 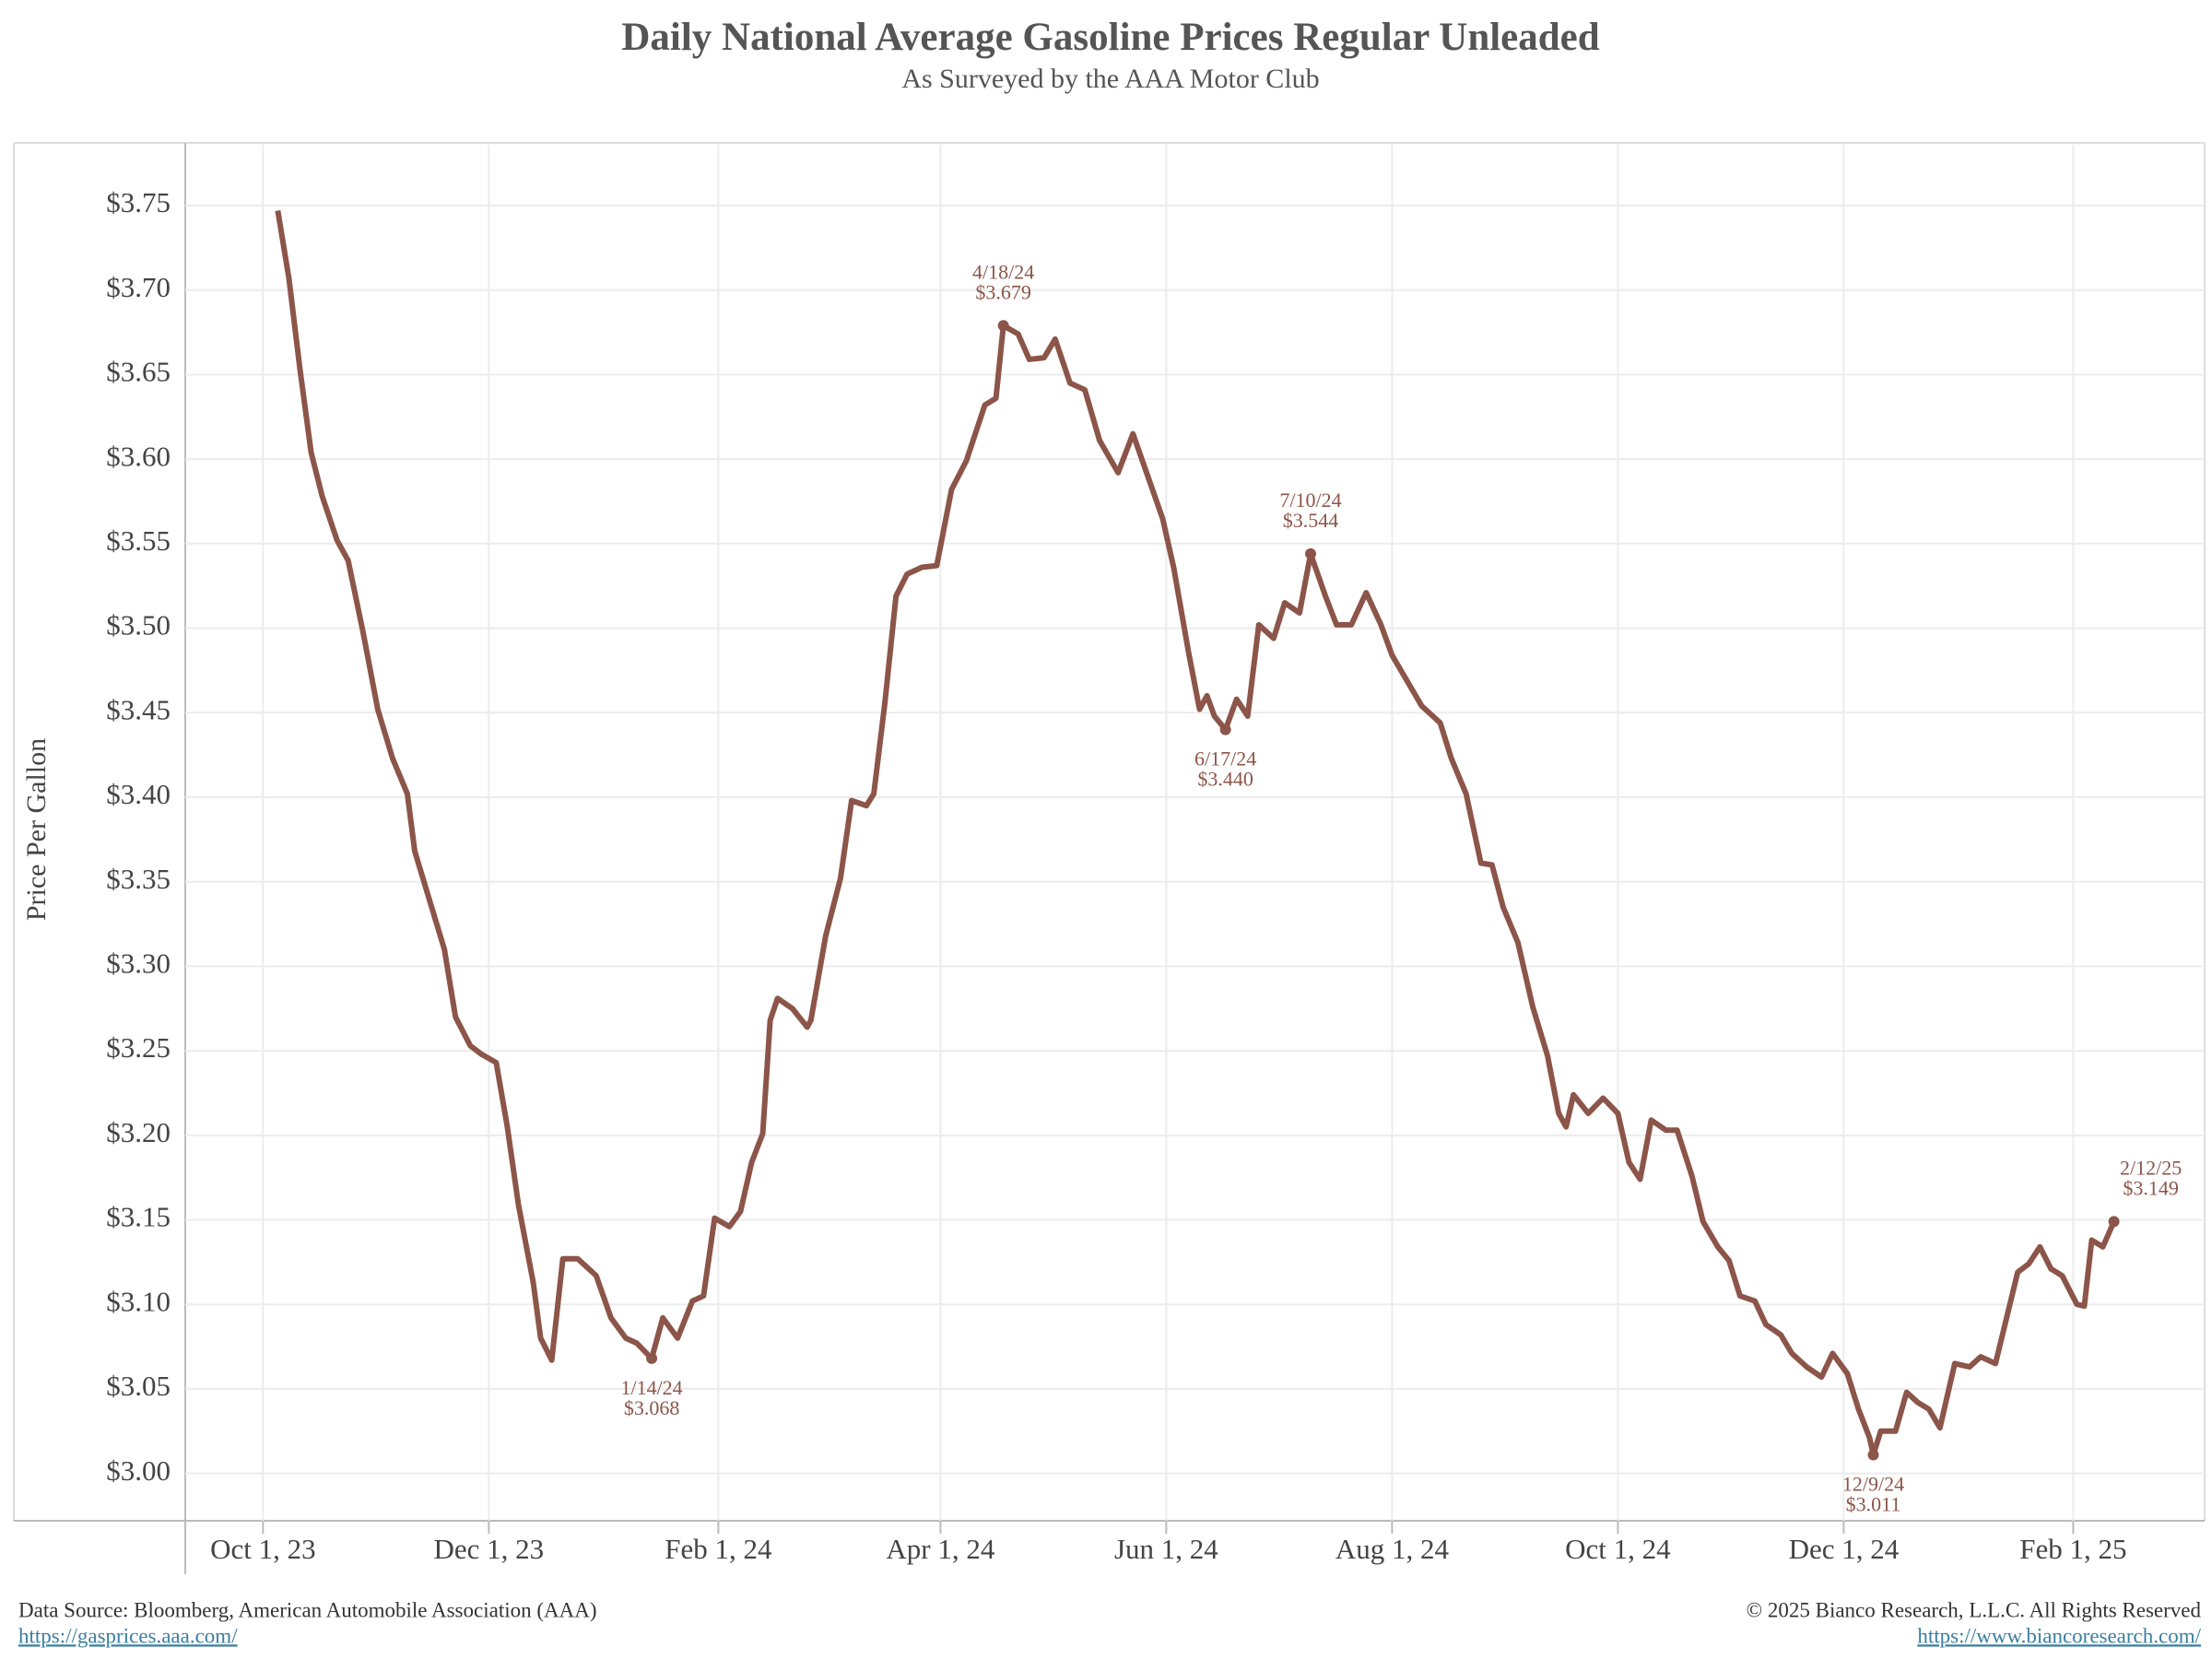 What do you see at coordinates (128, 1635) in the screenshot?
I see `source-link: https://gasprices.aaa.com/` at bounding box center [128, 1635].